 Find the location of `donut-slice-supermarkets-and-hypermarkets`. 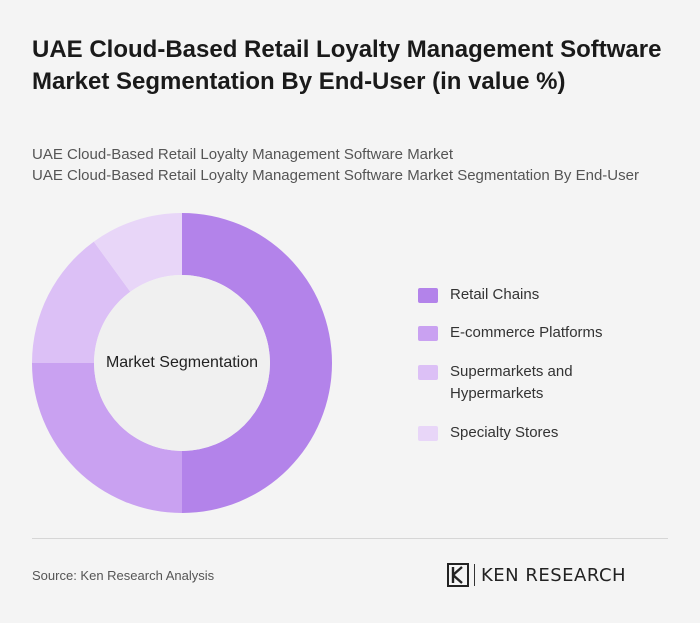

donut-slice-supermarkets-and-hypermarkets is located at coordinates (81, 302).